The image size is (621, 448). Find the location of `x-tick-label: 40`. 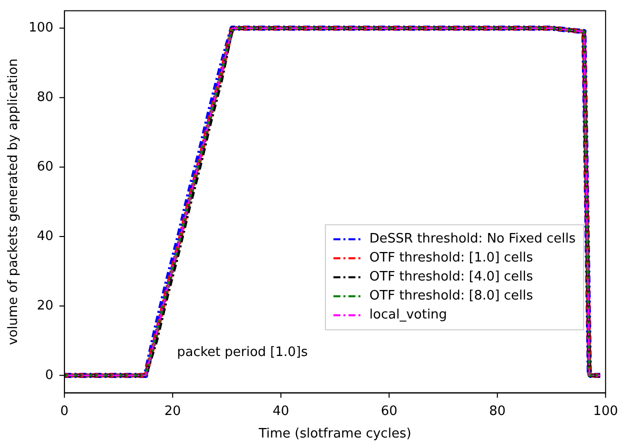

x-tick-label: 40 is located at coordinates (281, 411).